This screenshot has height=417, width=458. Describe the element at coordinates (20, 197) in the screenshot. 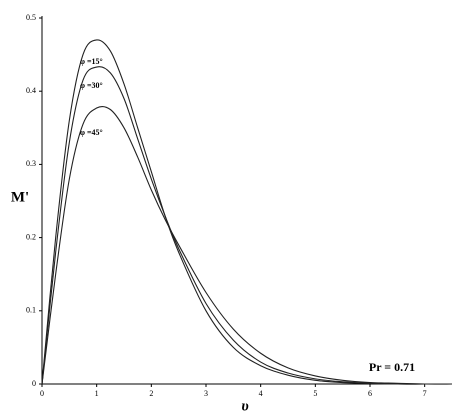

I see `y-axis-label: M'` at that location.